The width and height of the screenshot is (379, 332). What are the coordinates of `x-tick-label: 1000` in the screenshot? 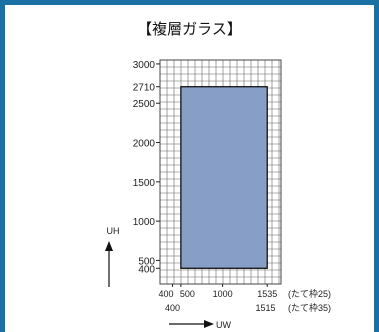 It's located at (223, 294).